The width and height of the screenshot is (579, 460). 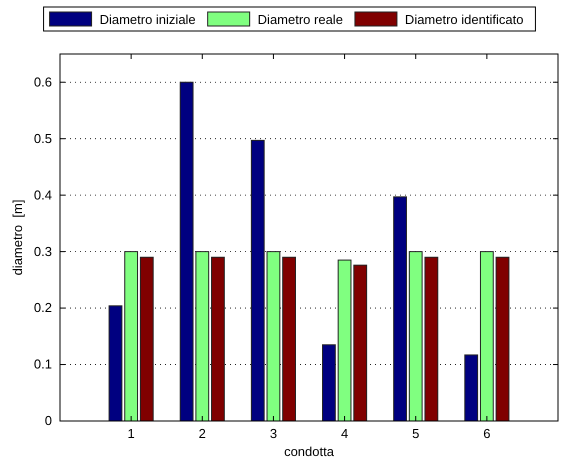 I want to click on x-tick-label: 4, so click(x=344, y=434).